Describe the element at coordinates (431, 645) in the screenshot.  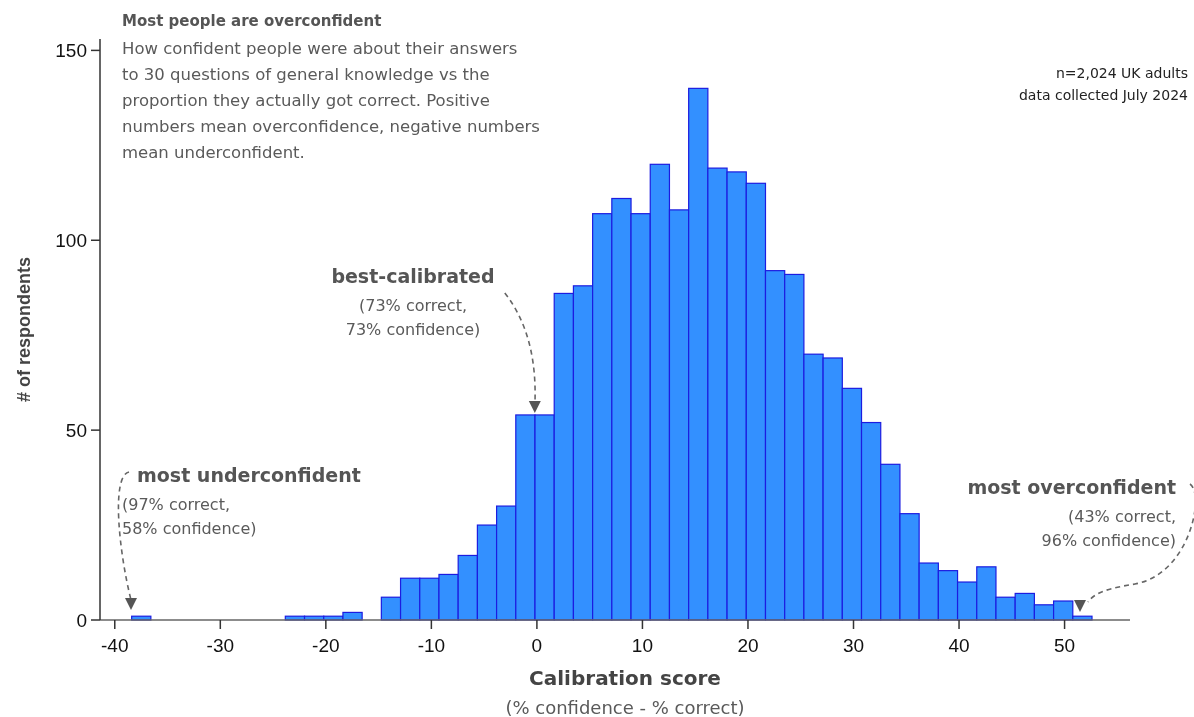
I see `x-tick-label: -10` at that location.